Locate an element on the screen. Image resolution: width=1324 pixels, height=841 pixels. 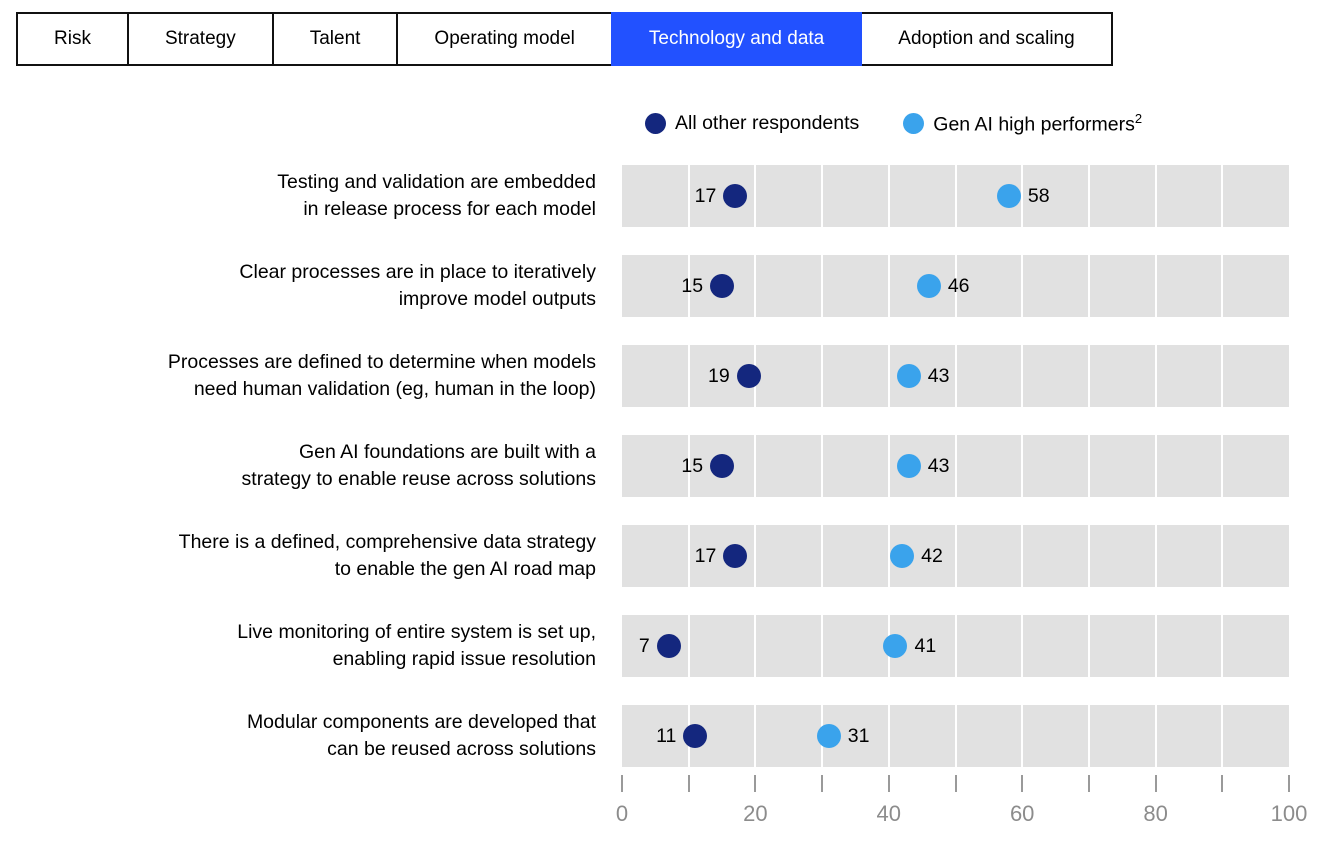
x-axis: 0 20 40 60 80 100 is located at coordinates (961, 808).